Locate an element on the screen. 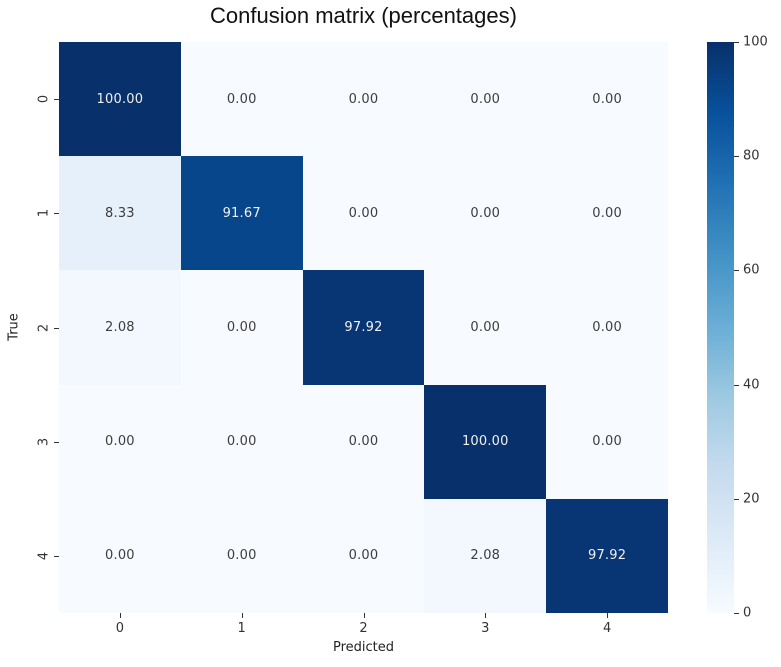 The image size is (781, 667). colorbar-tick-label: 60 is located at coordinates (751, 270).